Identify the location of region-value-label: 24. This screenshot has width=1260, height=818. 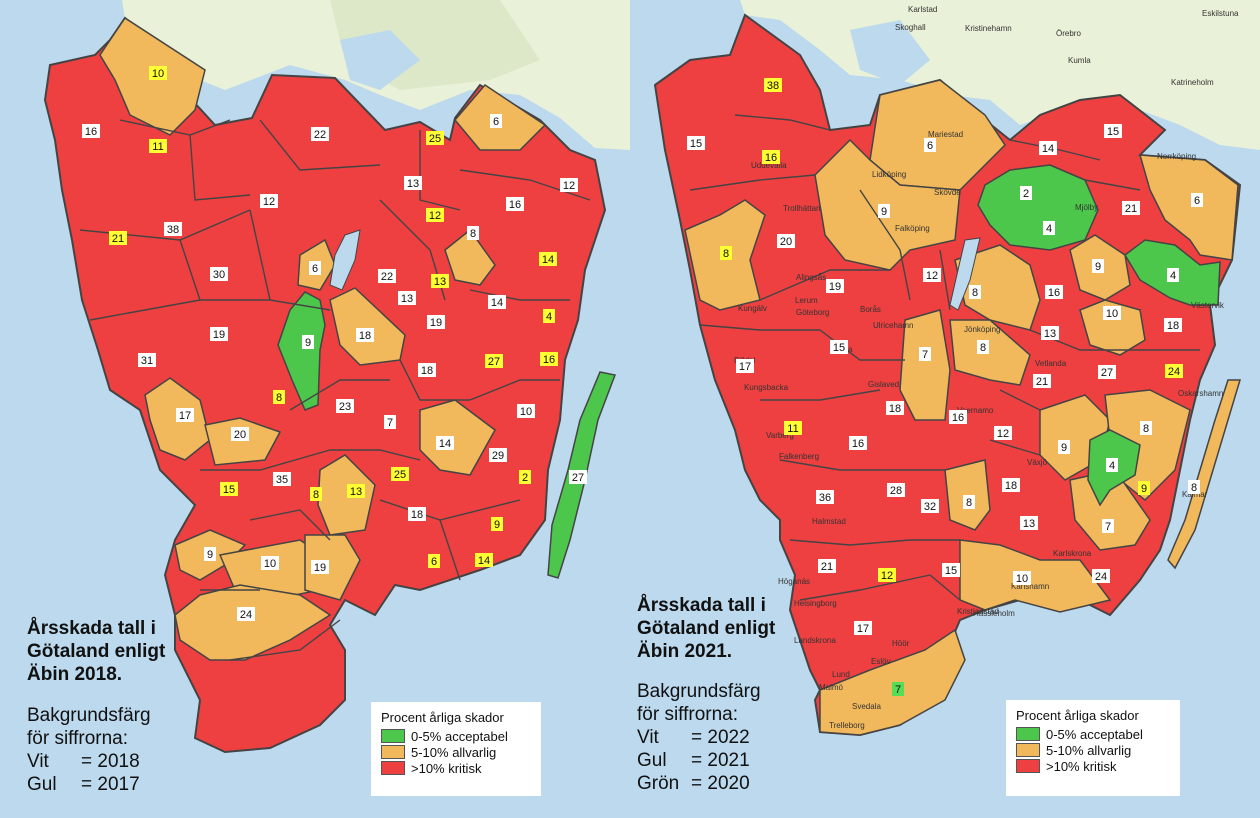
(1101, 577).